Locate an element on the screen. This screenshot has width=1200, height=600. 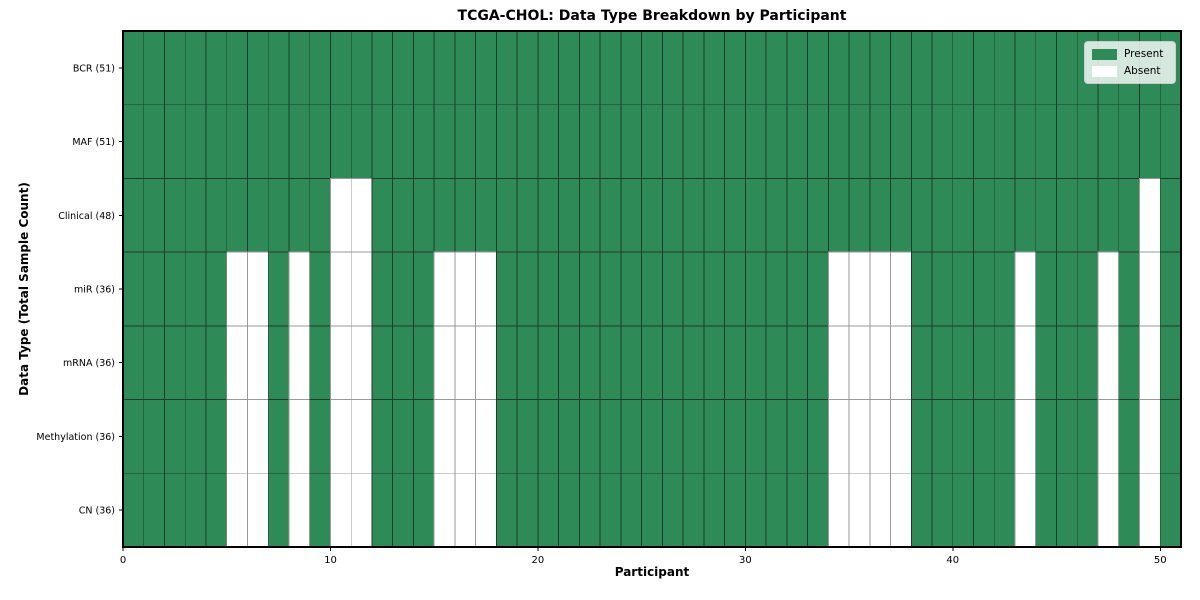
y-tick-label: BCR (51) is located at coordinates (94, 68).